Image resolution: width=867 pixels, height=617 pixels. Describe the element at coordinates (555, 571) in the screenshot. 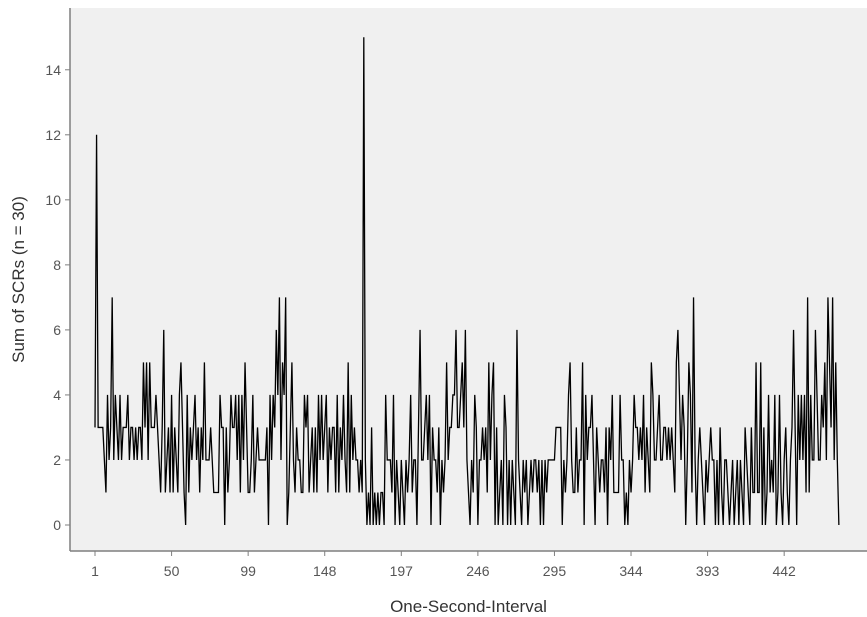

I see `x-tick-label: 295` at that location.